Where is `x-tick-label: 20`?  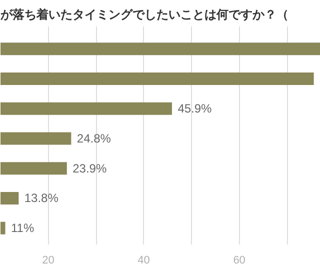
x-tick-label: 20 is located at coordinates (48, 260).